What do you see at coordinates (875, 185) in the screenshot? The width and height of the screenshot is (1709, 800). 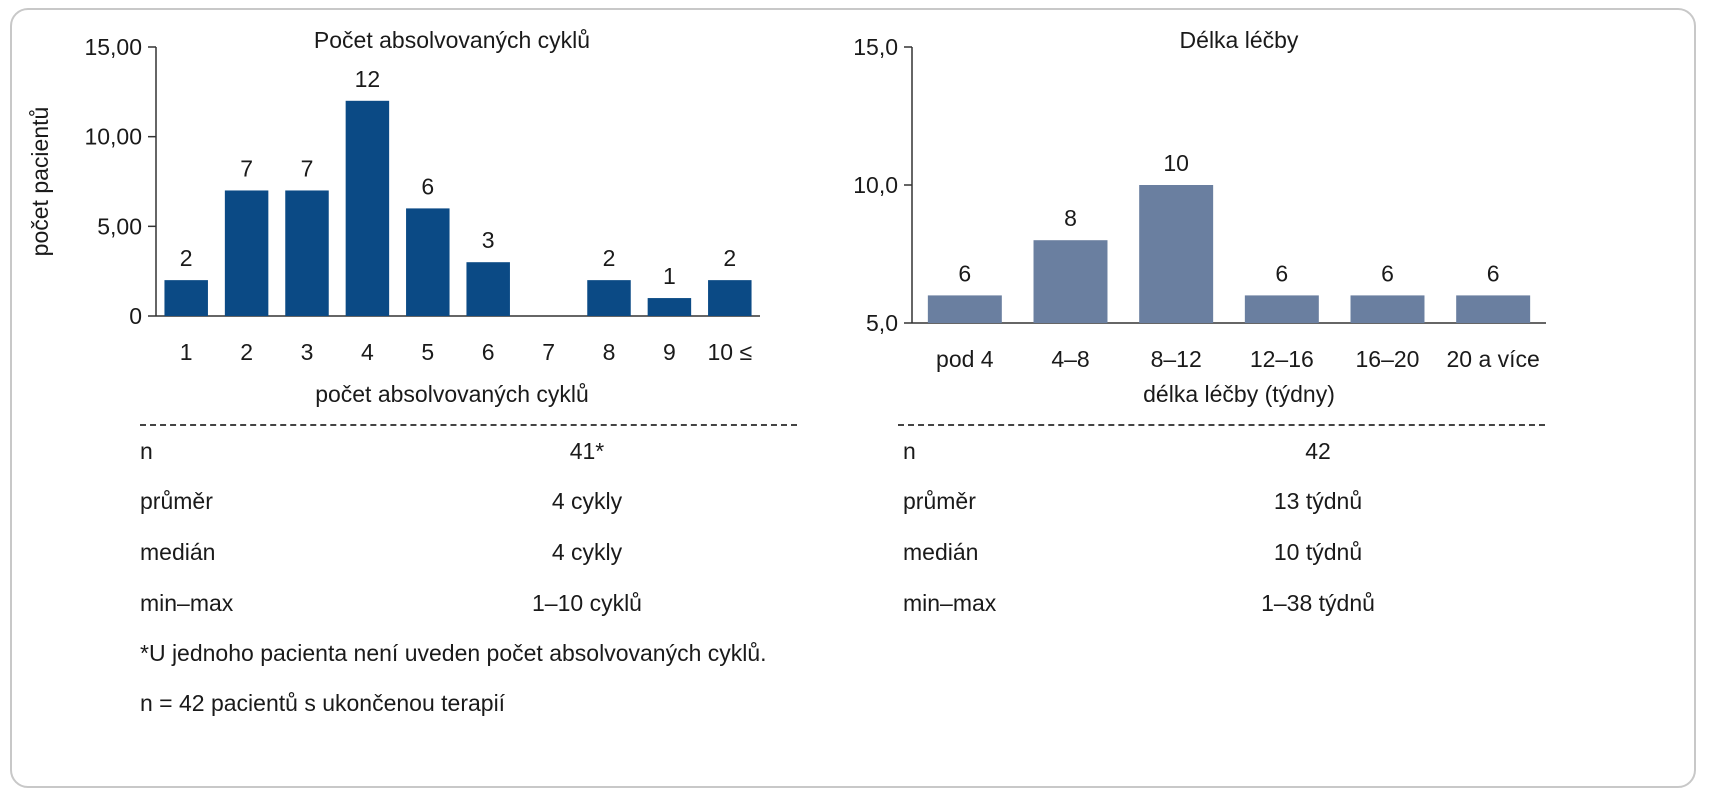 I see `y-tick-label: 10,0` at bounding box center [875, 185].